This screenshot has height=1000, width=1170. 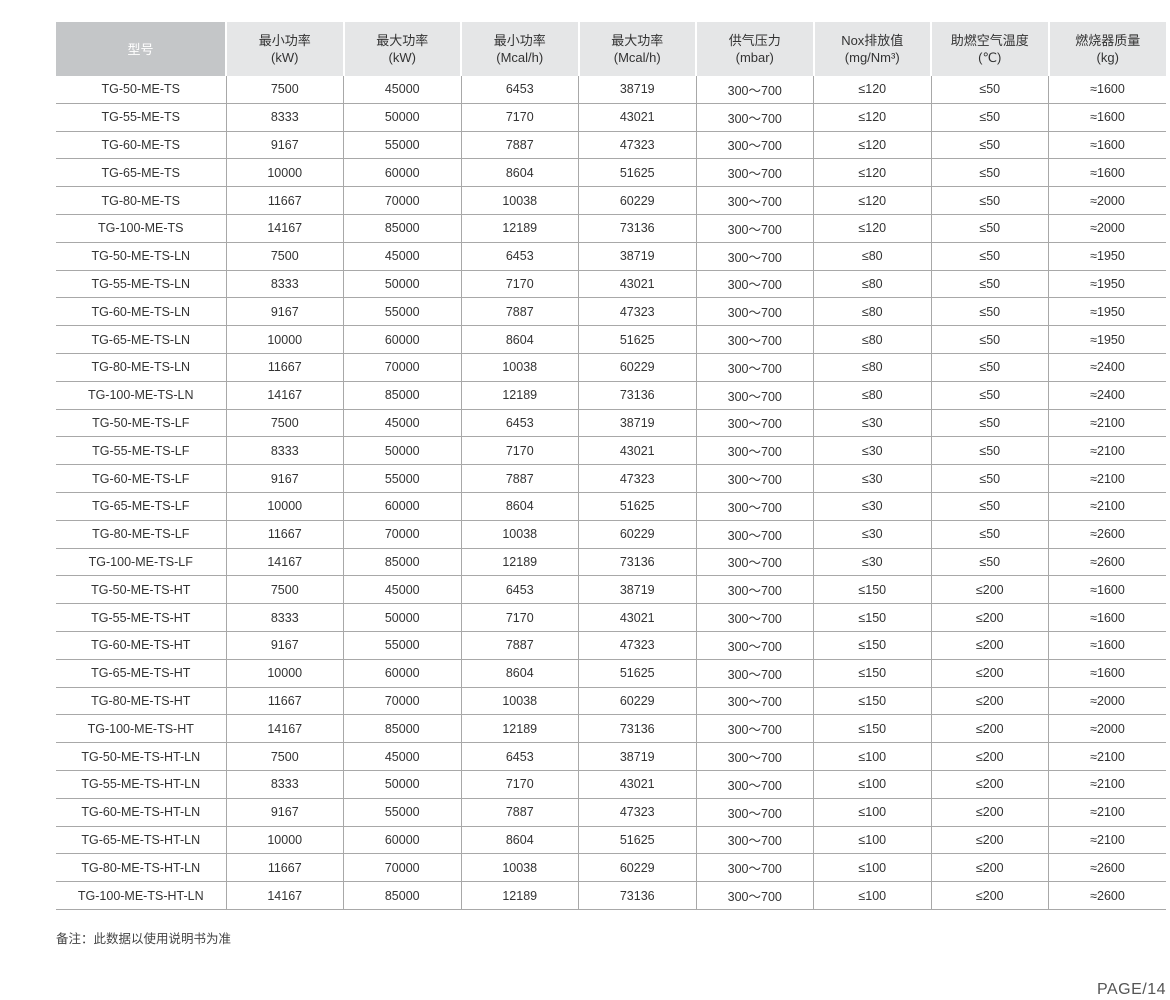 I want to click on model-cell: TG-100-ME-TS-HT, so click(x=141, y=729).